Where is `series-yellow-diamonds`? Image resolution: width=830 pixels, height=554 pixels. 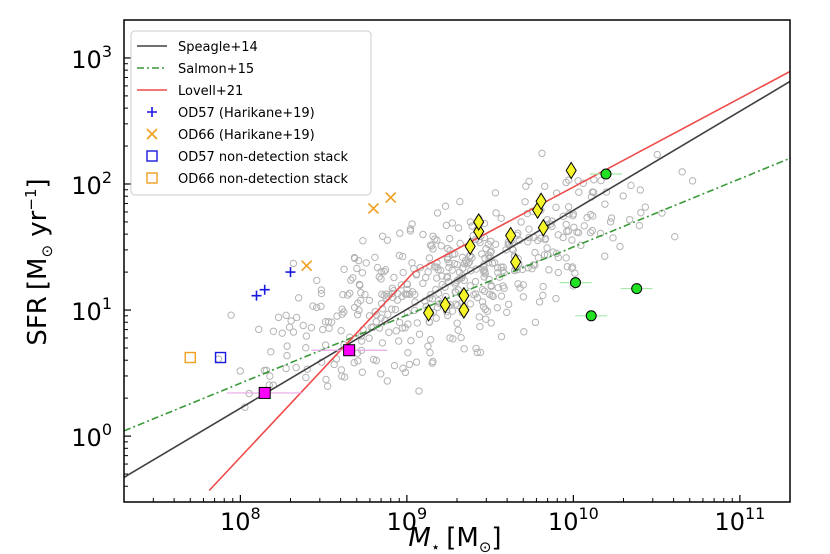 series-yellow-diamonds is located at coordinates (499, 241).